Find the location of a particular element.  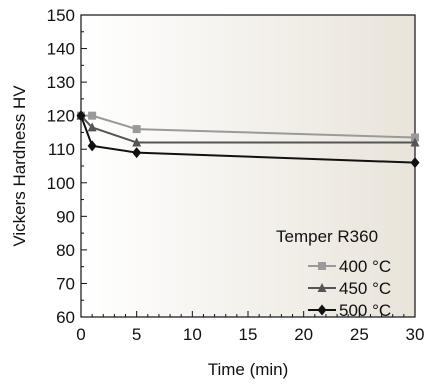

x-tick-label: 0 is located at coordinates (80, 334).